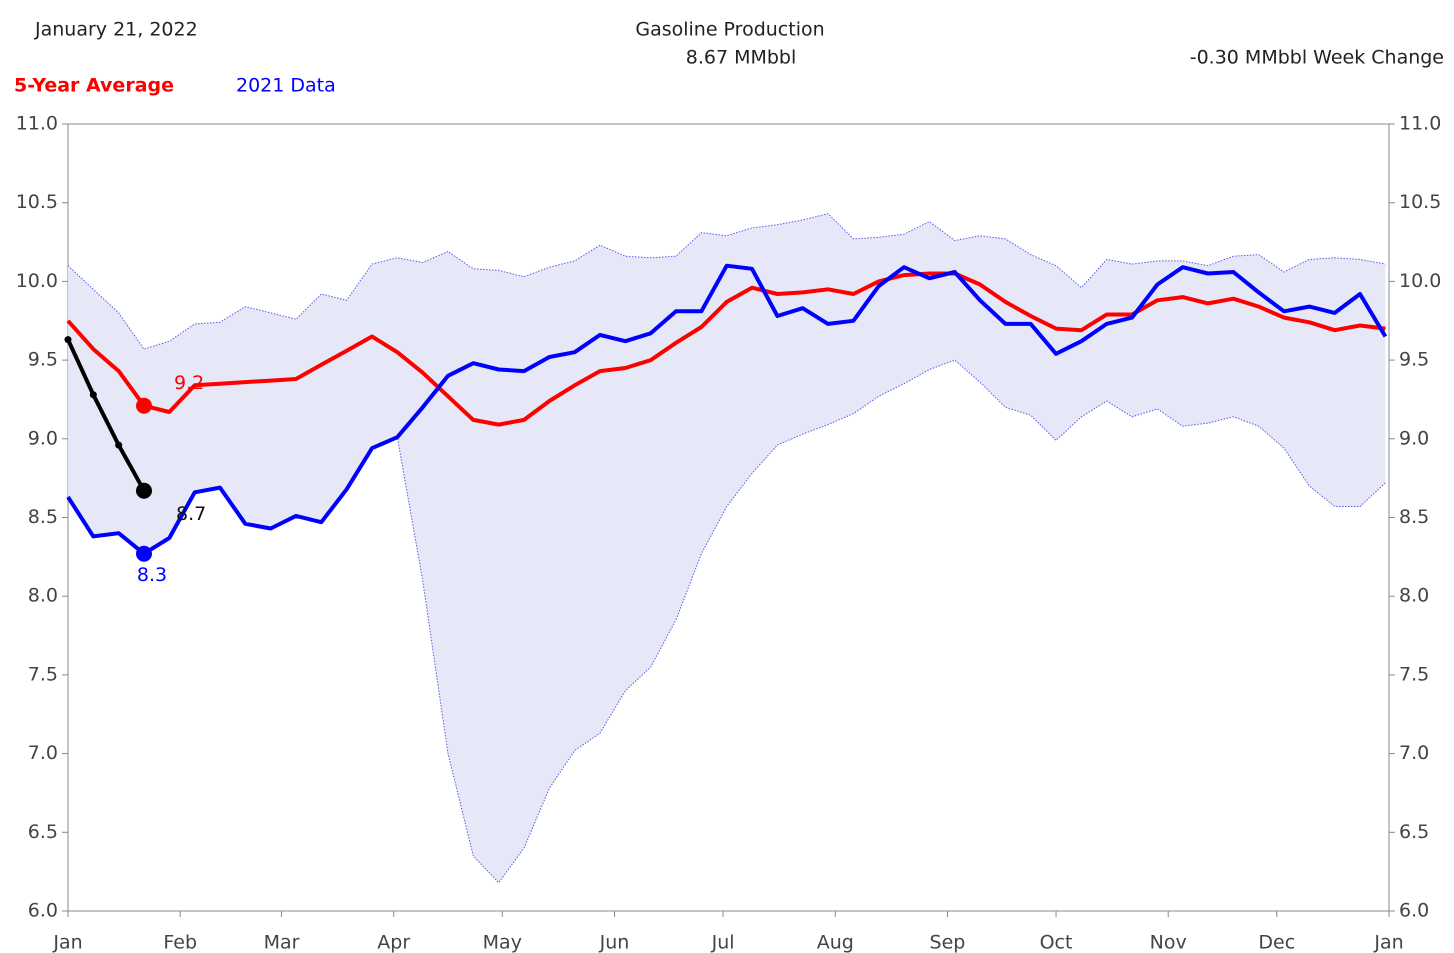 The height and width of the screenshot is (953, 1454). What do you see at coordinates (1414, 517) in the screenshot?
I see `y2-tick-label: 8.5` at bounding box center [1414, 517].